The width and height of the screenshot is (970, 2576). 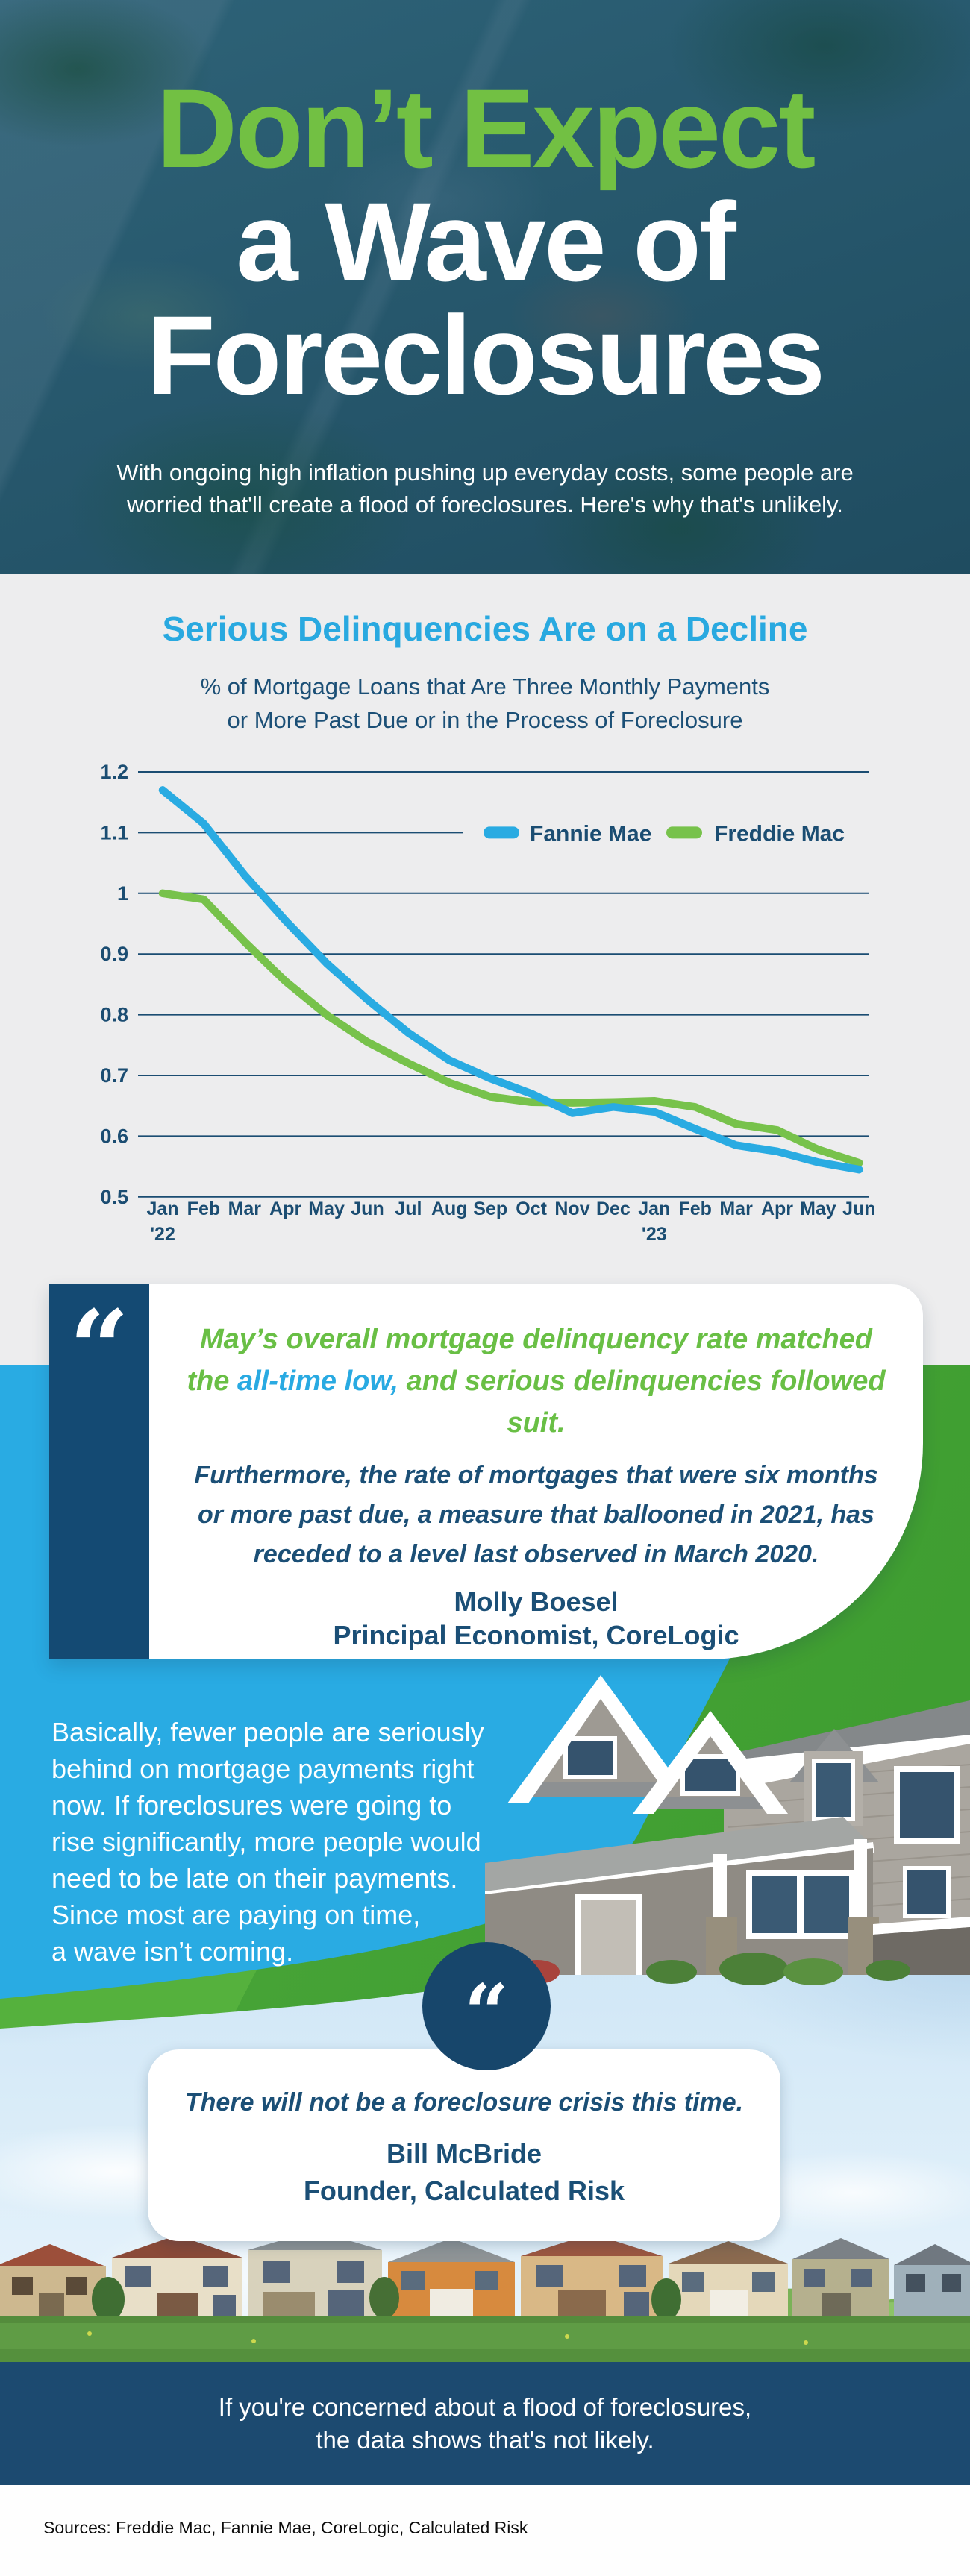 I want to click on page-title: Don’t Expect a Wave of Foreclosures, so click(x=485, y=242).